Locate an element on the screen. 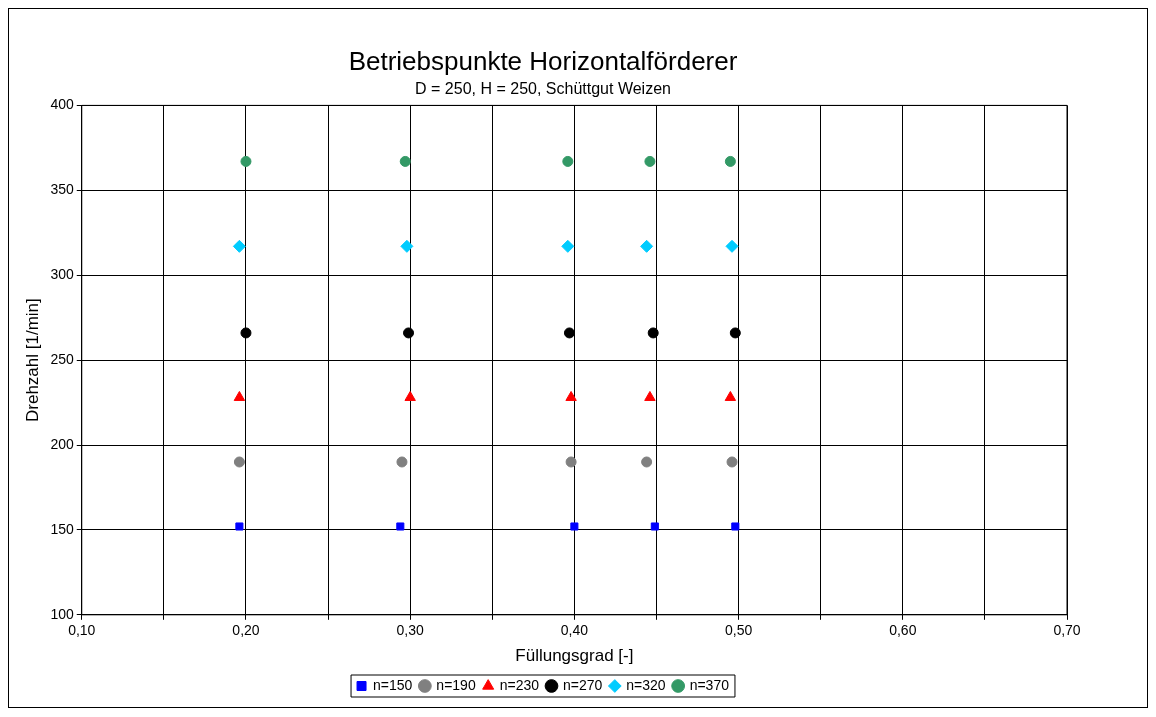 The height and width of the screenshot is (717, 1156). x-tick-label: 0,40 is located at coordinates (574, 630).